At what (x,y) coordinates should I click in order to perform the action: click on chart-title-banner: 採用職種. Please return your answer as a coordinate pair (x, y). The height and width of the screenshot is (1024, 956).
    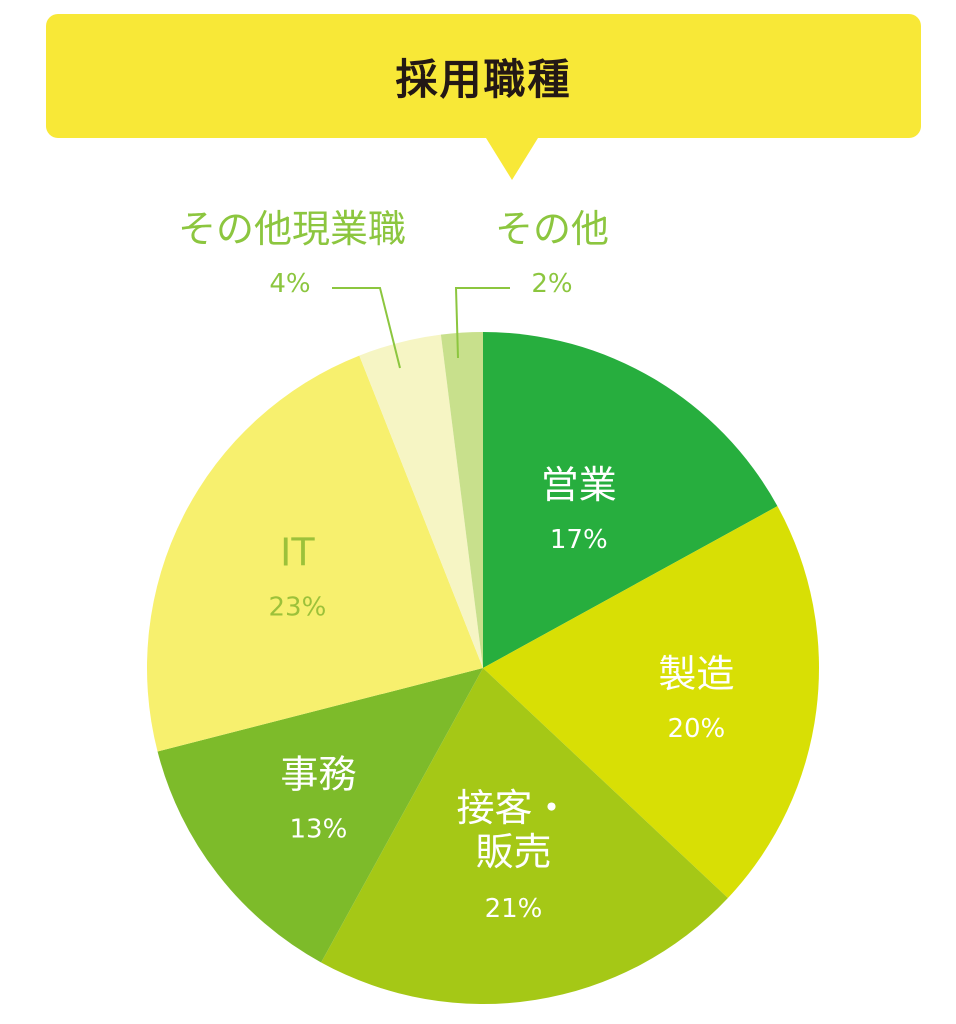
    Looking at the image, I should click on (483, 97).